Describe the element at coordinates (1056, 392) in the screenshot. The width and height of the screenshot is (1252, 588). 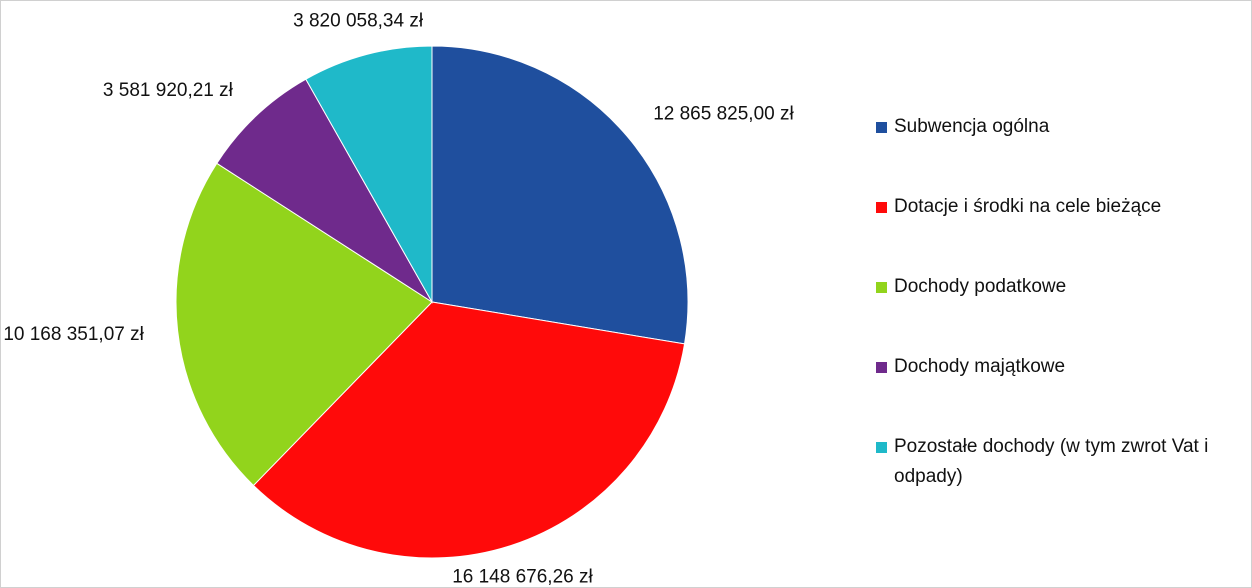
I see `legend-item: Dochody majątkowe` at that location.